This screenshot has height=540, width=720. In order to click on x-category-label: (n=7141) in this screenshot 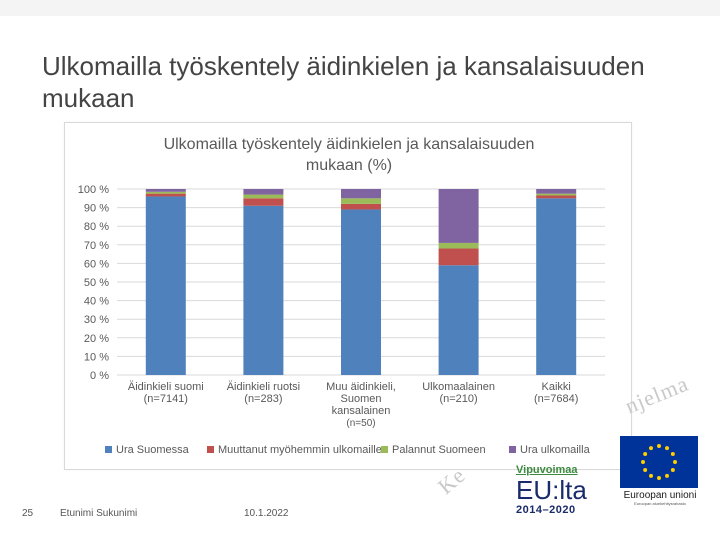, I will do `click(166, 399)`.